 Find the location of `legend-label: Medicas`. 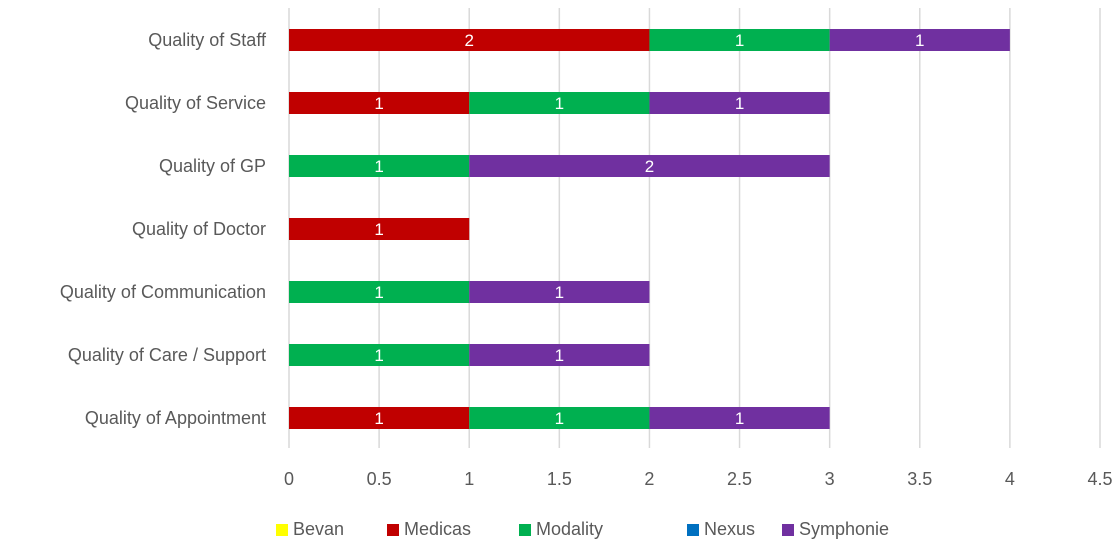

legend-label: Medicas is located at coordinates (437, 529).